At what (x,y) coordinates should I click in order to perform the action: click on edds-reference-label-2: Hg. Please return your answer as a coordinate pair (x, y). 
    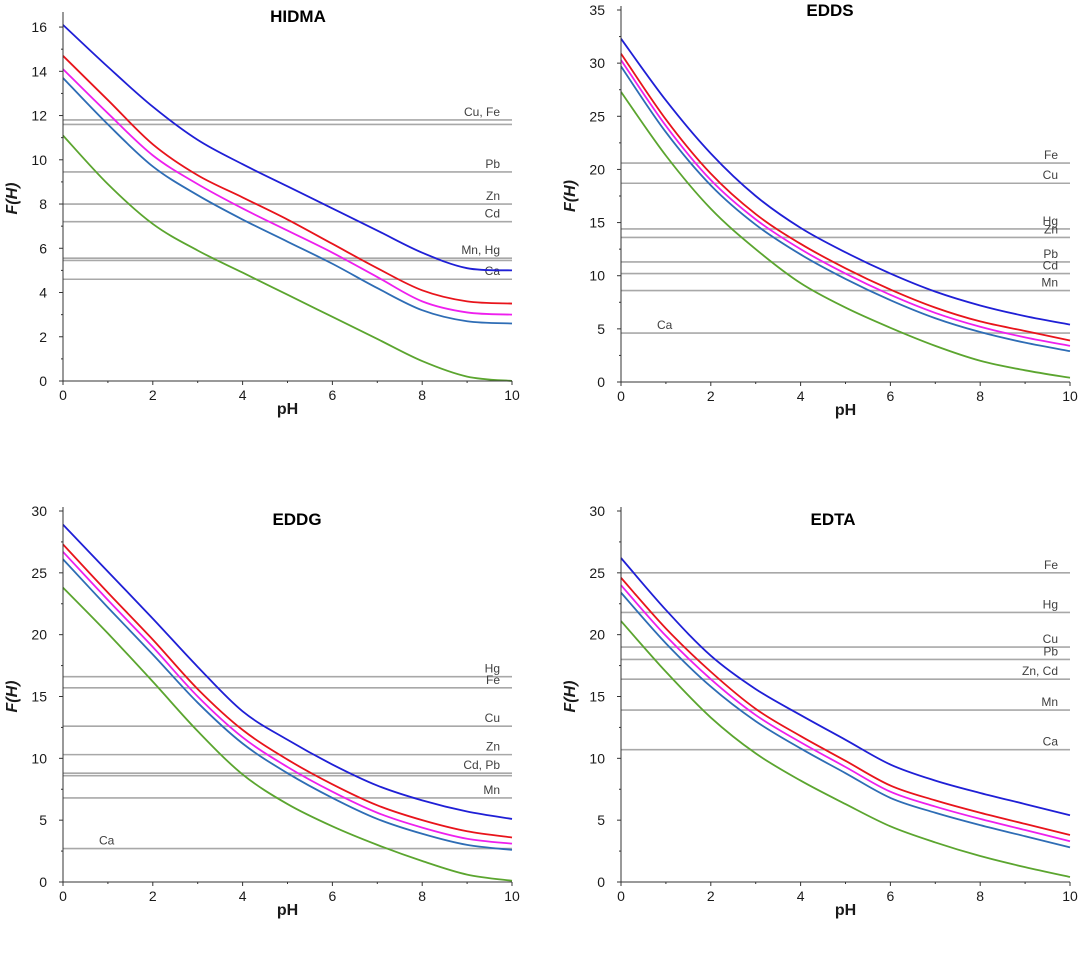
    Looking at the image, I should click on (1050, 221).